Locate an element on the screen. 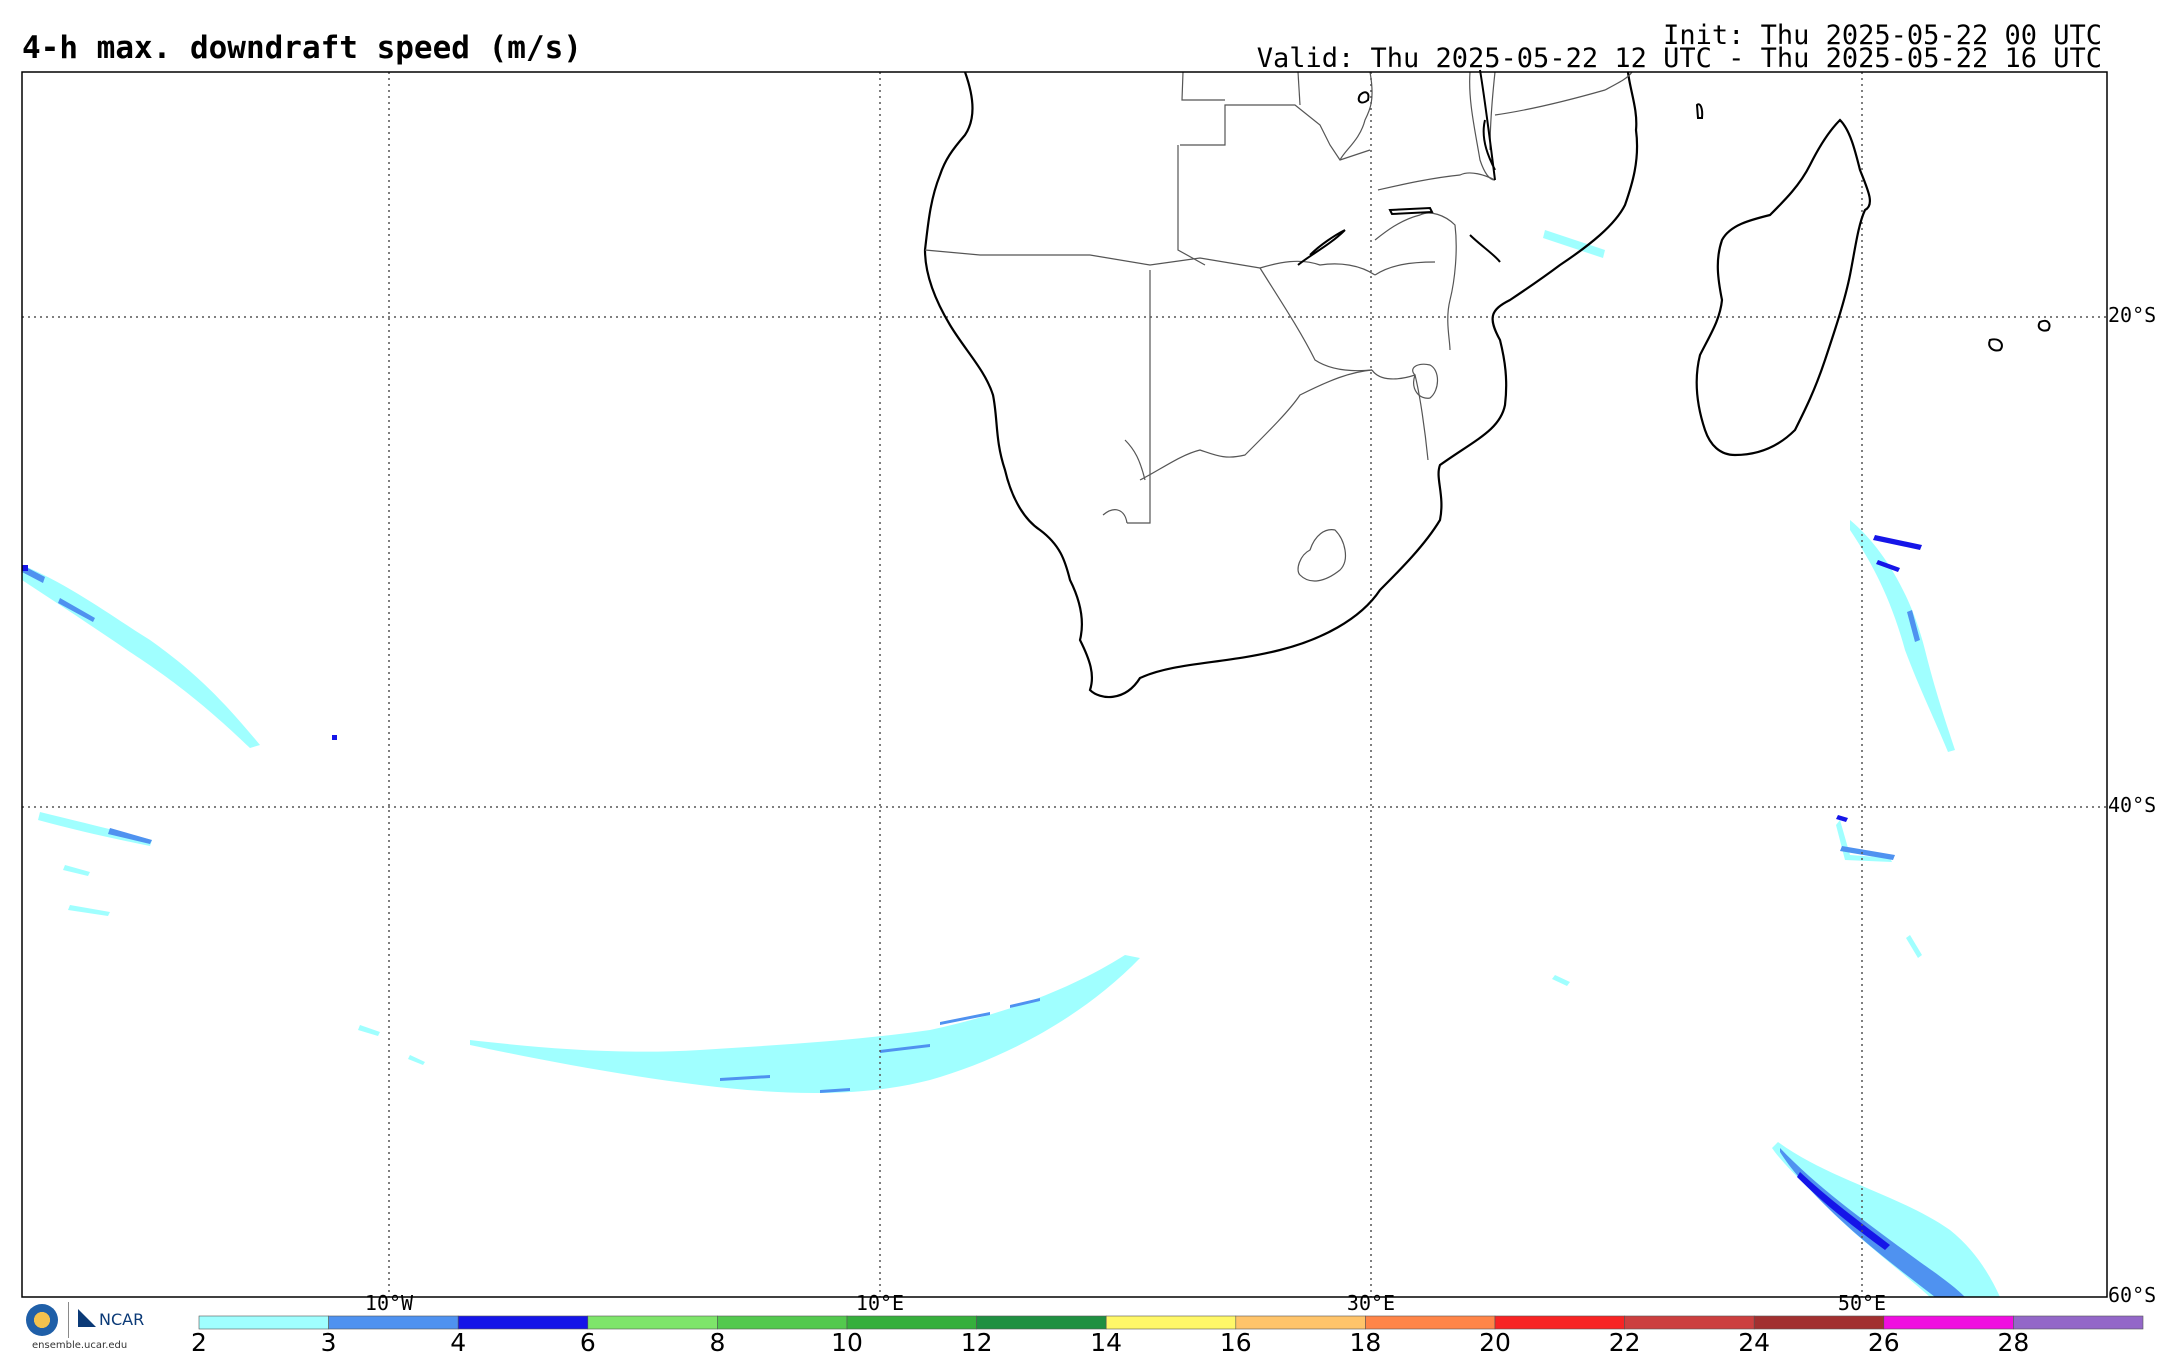  lon-label: 10°W is located at coordinates (389, 1303).